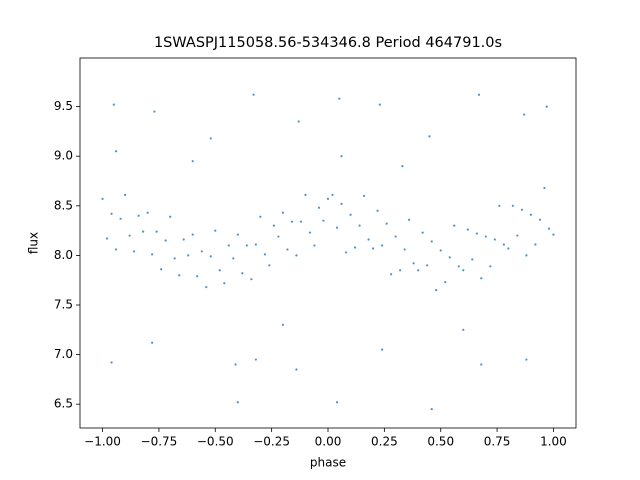  What do you see at coordinates (328, 463) in the screenshot?
I see `x-axis-label: phase` at bounding box center [328, 463].